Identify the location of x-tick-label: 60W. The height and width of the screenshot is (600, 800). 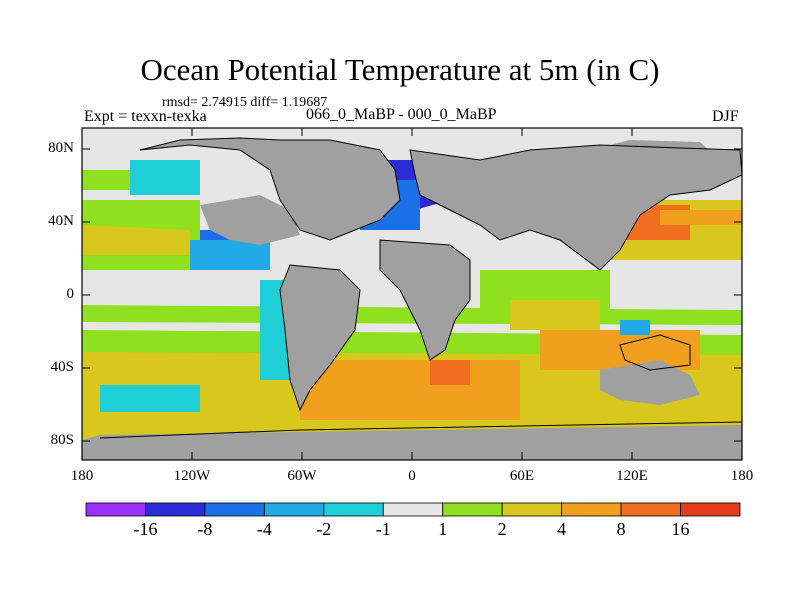
(302, 476).